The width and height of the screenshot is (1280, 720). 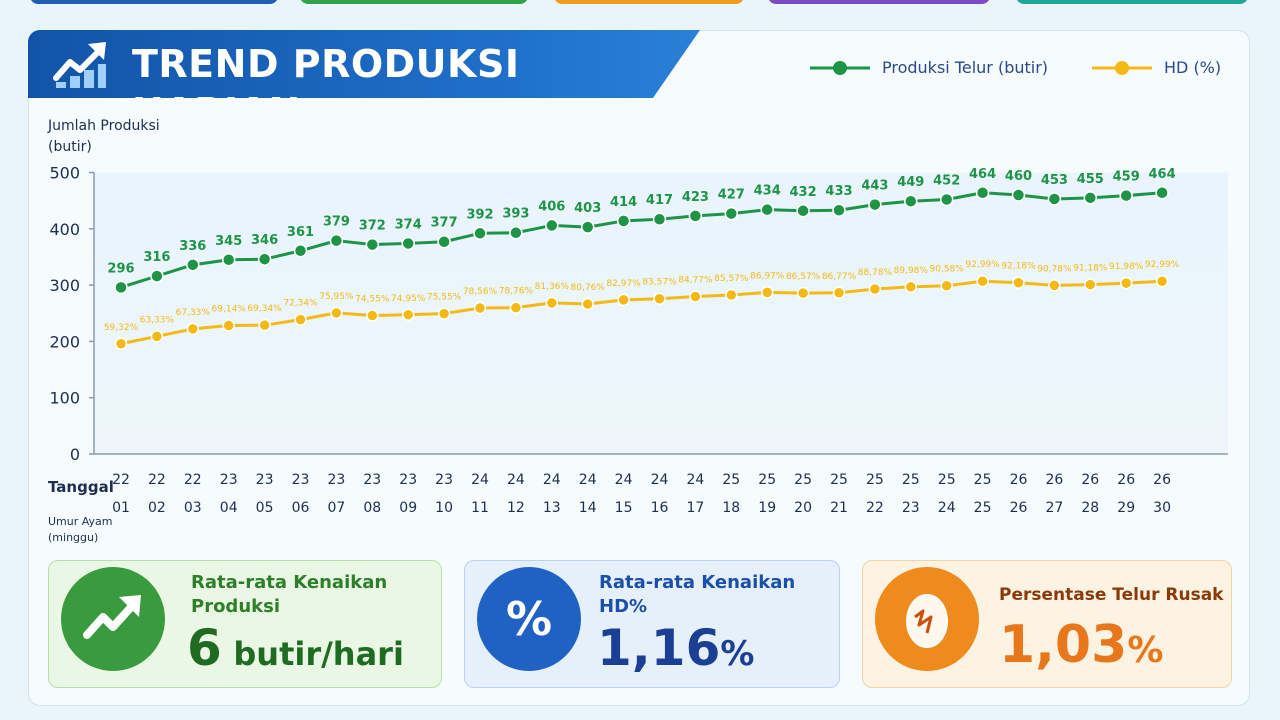 What do you see at coordinates (910, 182) in the screenshot?
I see `production-data-label: 449` at bounding box center [910, 182].